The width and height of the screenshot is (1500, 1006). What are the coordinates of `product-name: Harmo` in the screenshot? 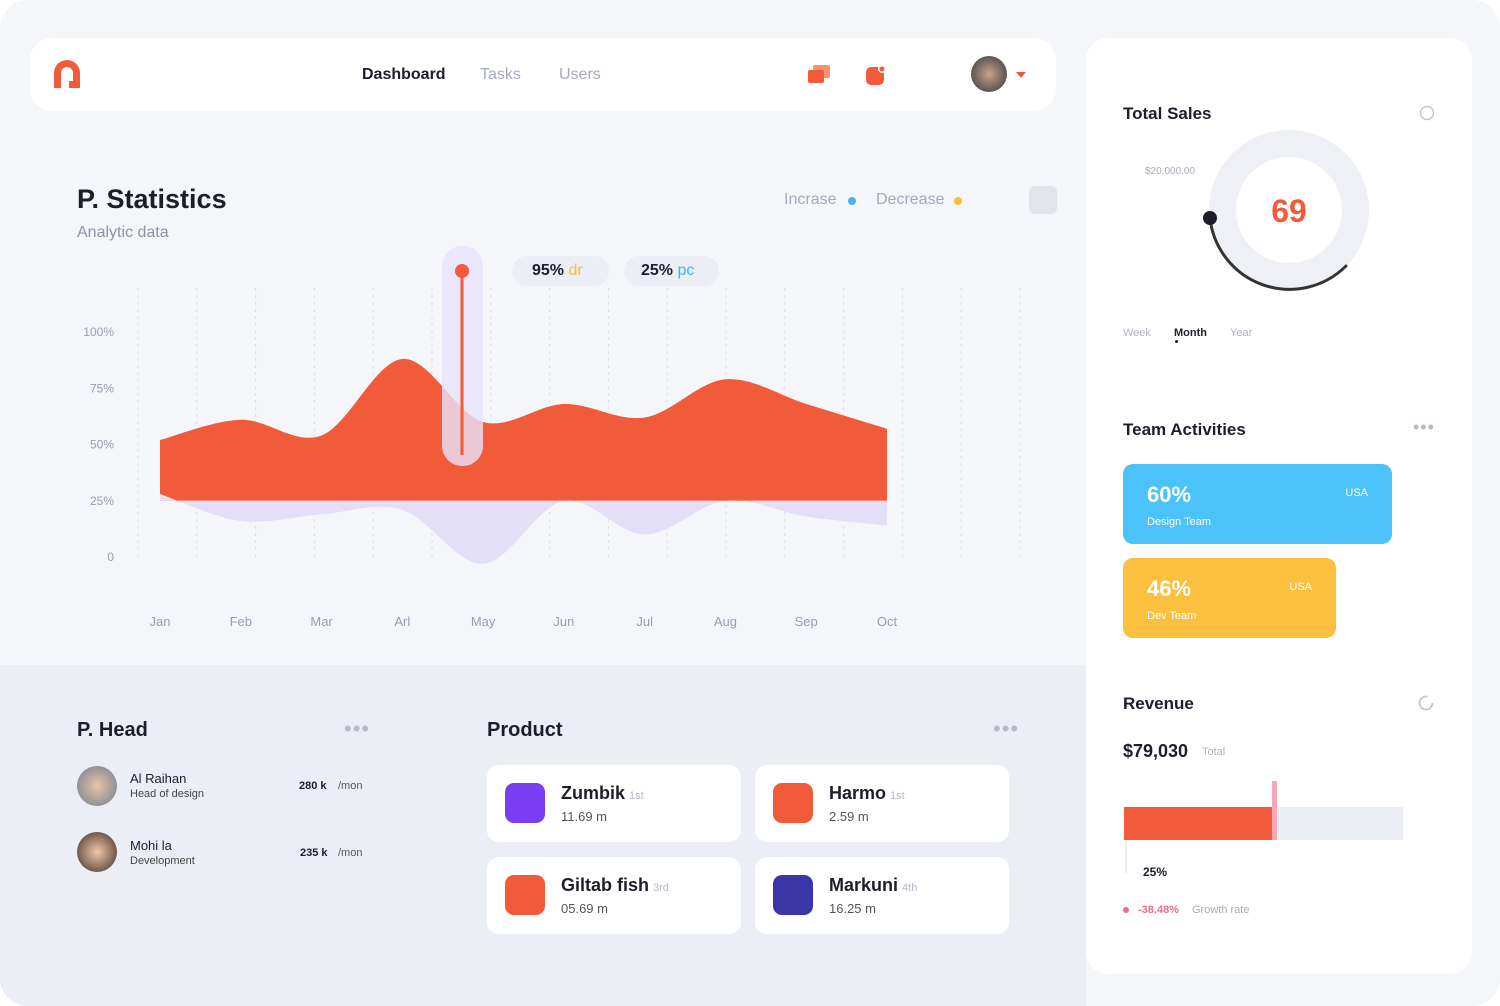 It's located at (858, 793).